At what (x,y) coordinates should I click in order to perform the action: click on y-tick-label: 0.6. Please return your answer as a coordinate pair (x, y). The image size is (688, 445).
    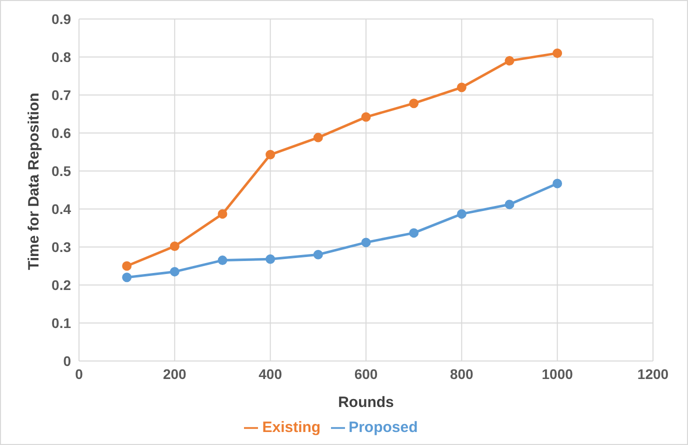
    Looking at the image, I should click on (62, 132).